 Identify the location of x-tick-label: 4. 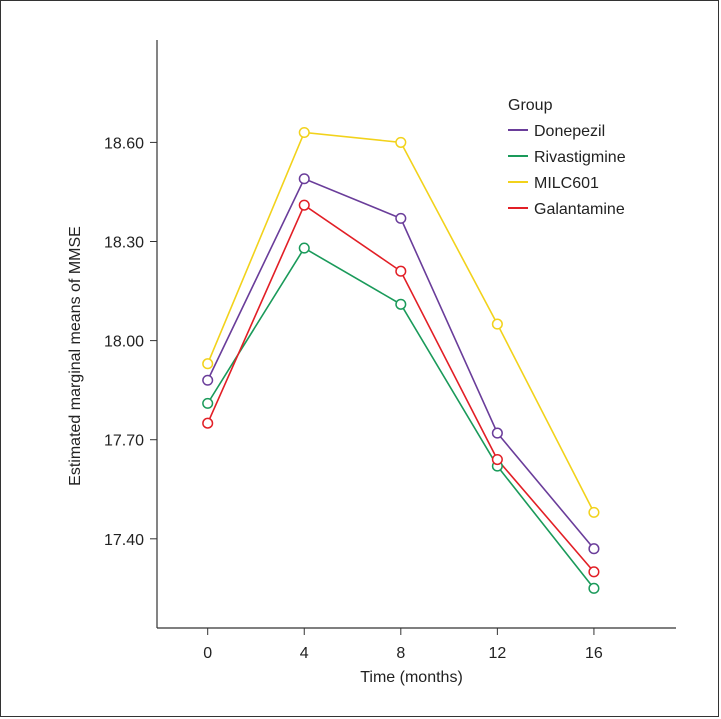
(304, 653).